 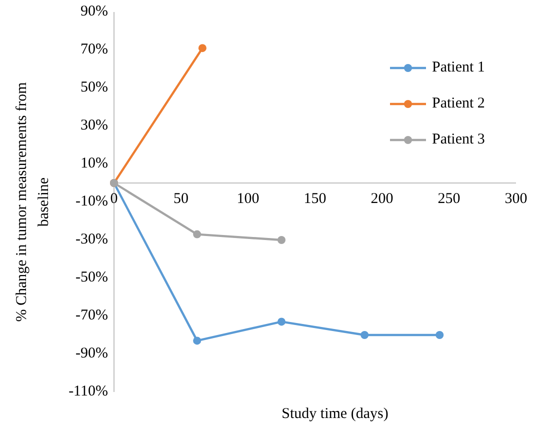 What do you see at coordinates (458, 139) in the screenshot?
I see `legend-label: Patient 3` at bounding box center [458, 139].